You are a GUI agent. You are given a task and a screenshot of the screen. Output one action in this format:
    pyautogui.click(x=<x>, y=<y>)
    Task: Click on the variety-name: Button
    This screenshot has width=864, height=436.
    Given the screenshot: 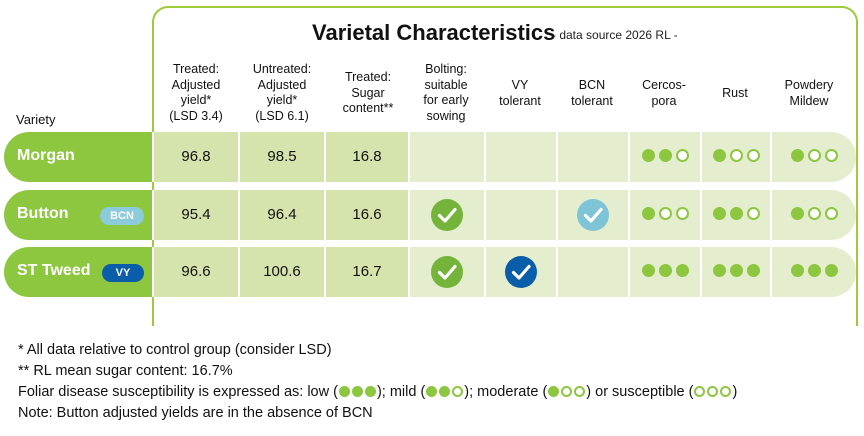 What is the action you would take?
    pyautogui.click(x=43, y=213)
    